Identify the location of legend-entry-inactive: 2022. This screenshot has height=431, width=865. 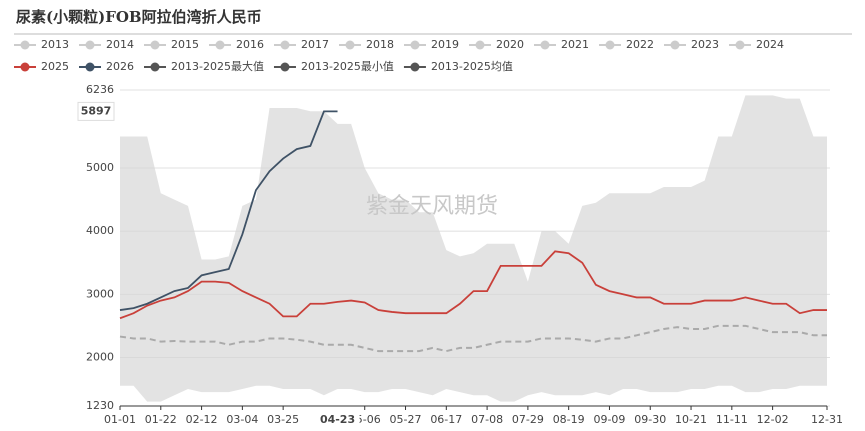
(640, 44).